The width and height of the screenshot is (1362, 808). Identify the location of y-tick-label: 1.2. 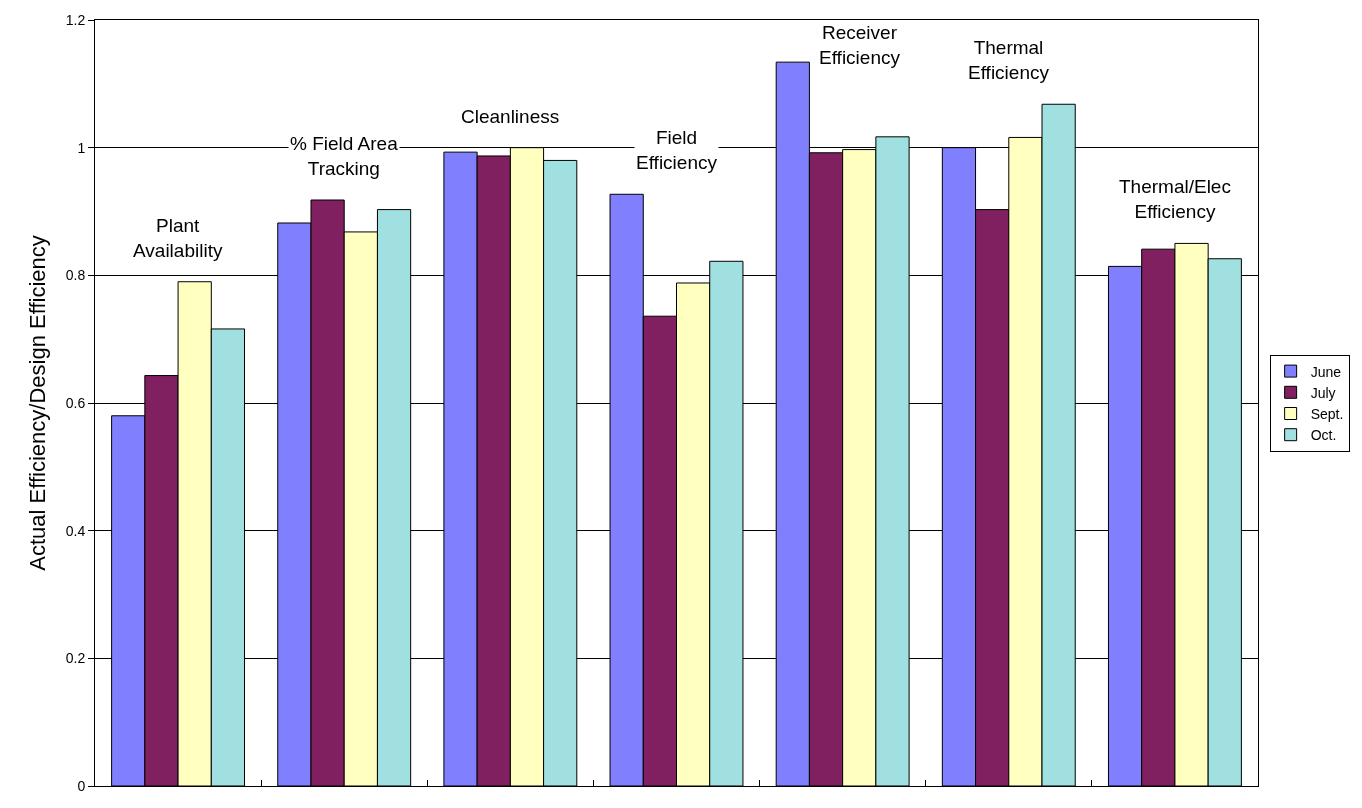
(75, 19).